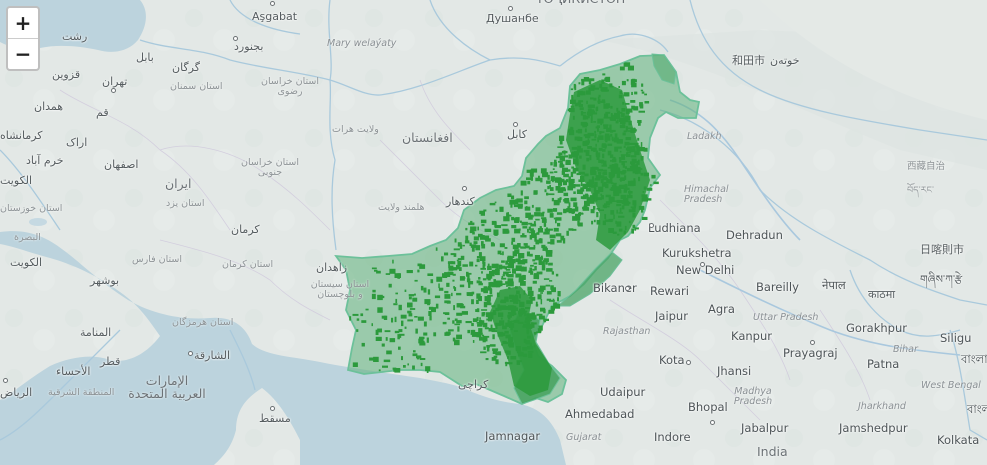 This screenshot has width=987, height=465. Describe the element at coordinates (27, 237) in the screenshot. I see `label-basra: البصرة` at that location.